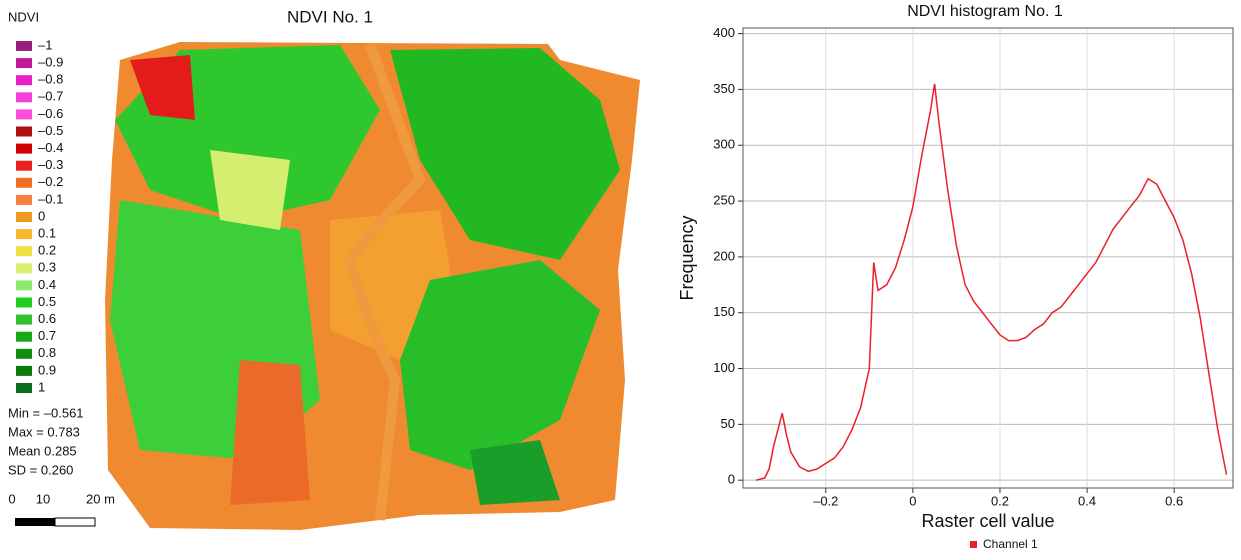  I want to click on legend-label: 0.4, so click(47, 284).